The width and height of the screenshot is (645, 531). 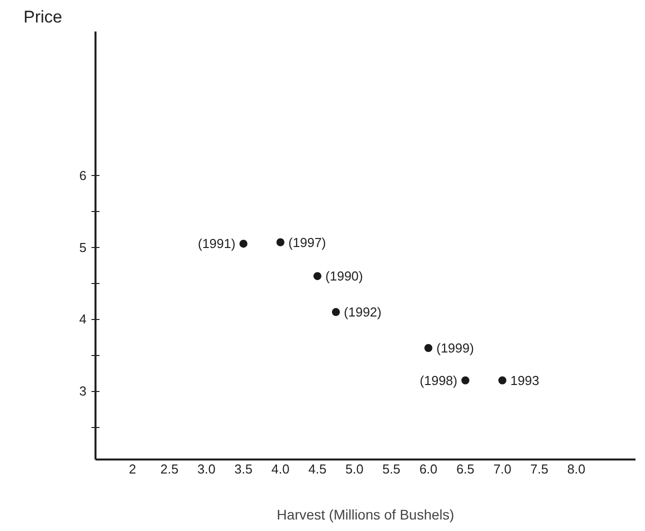 What do you see at coordinates (428, 469) in the screenshot?
I see `x-tick-label: 6.0` at bounding box center [428, 469].